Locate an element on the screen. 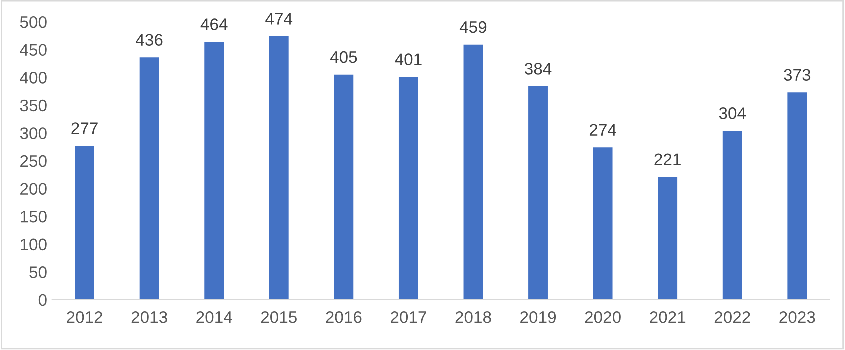  x-tick-label: 2013 is located at coordinates (150, 318).